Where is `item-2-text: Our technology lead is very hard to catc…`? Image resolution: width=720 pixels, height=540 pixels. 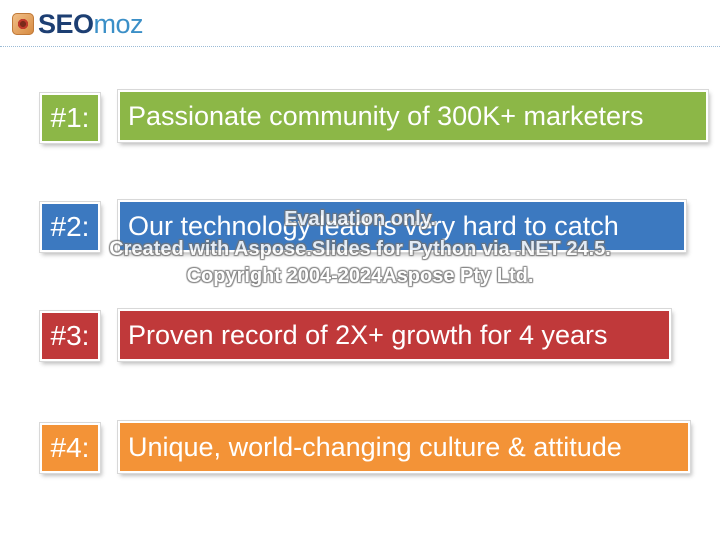
item-2-text: Our technology lead is very hard to catc… is located at coordinates (402, 226).